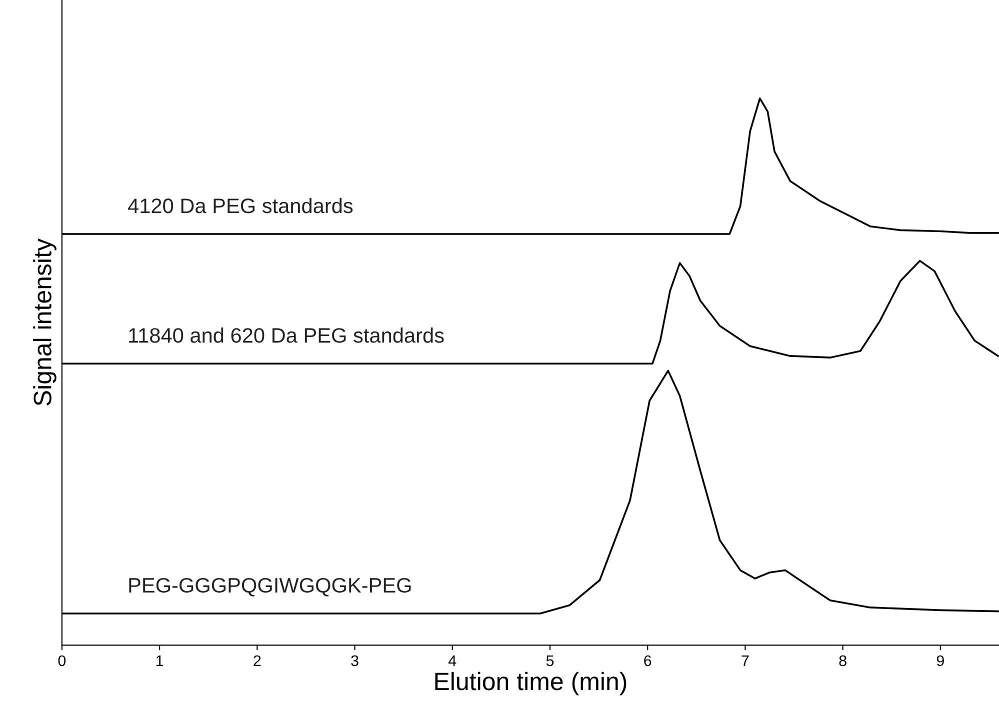 Image resolution: width=999 pixels, height=709 pixels. I want to click on annotation: PEG-GGGPQGIWGQGK-PEG, so click(270, 587).